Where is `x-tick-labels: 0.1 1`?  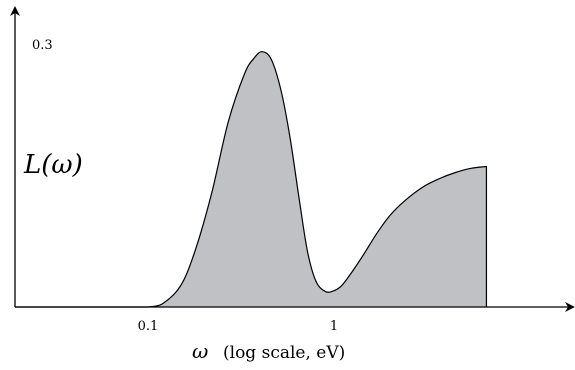
x-tick-labels: 0.1 1 is located at coordinates (238, 326).